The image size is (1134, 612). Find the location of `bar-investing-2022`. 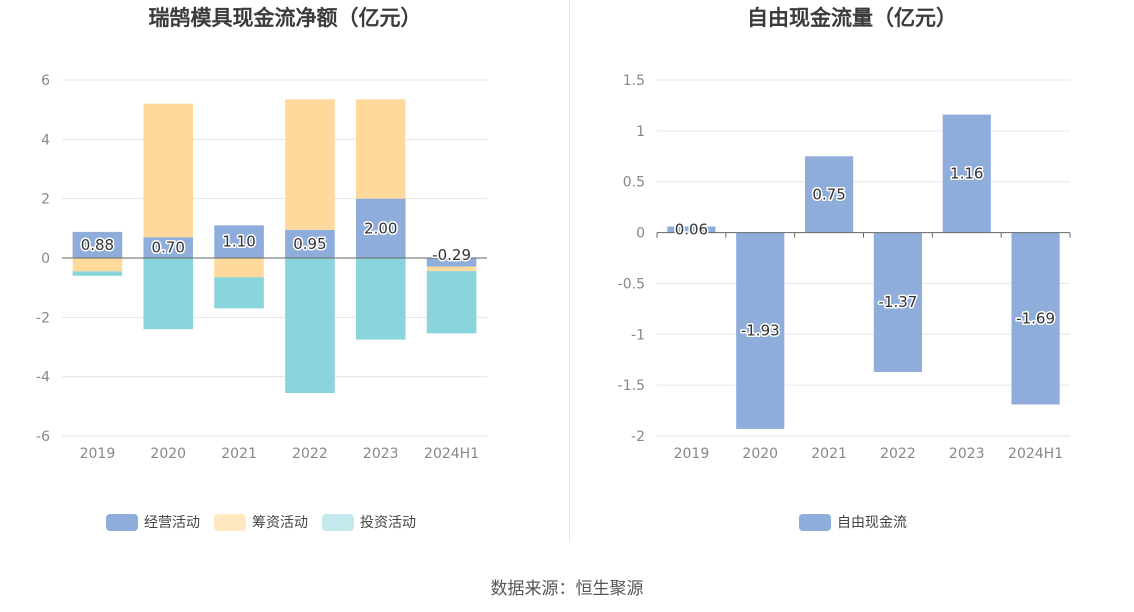

bar-investing-2022 is located at coordinates (310, 325).